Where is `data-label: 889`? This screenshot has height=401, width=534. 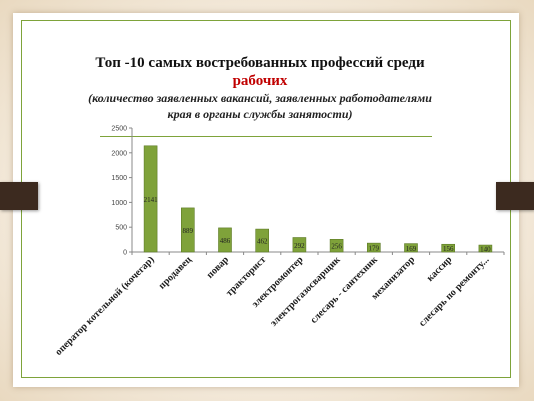
data-label: 889 is located at coordinates (188, 231).